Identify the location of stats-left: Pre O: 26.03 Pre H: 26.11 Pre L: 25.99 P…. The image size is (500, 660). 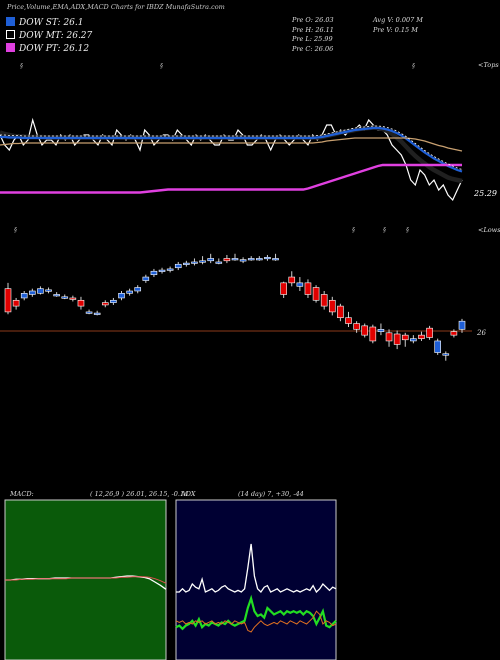
(313, 35).